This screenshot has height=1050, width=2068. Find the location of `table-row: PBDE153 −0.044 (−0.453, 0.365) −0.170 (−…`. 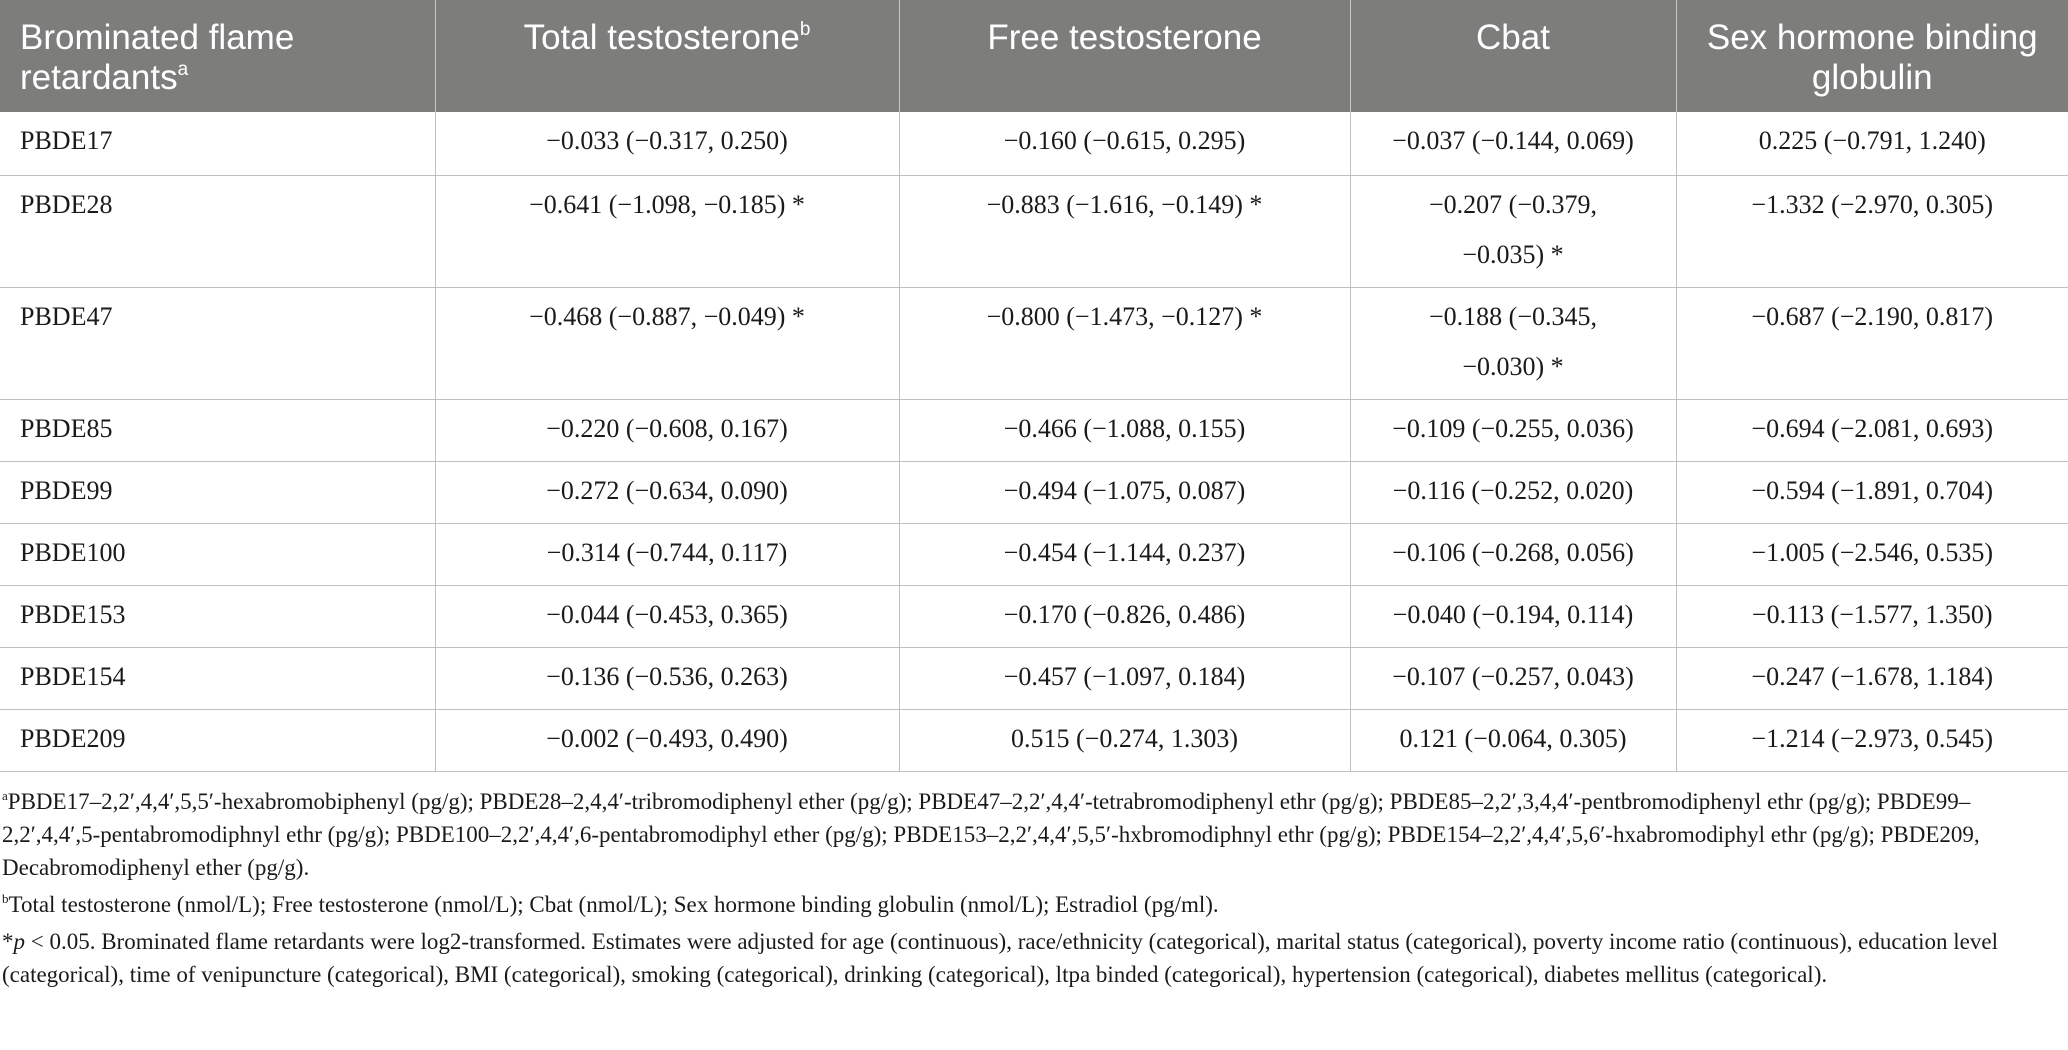

table-row: PBDE153 −0.044 (−0.453, 0.365) −0.170 (−… is located at coordinates (1034, 616).